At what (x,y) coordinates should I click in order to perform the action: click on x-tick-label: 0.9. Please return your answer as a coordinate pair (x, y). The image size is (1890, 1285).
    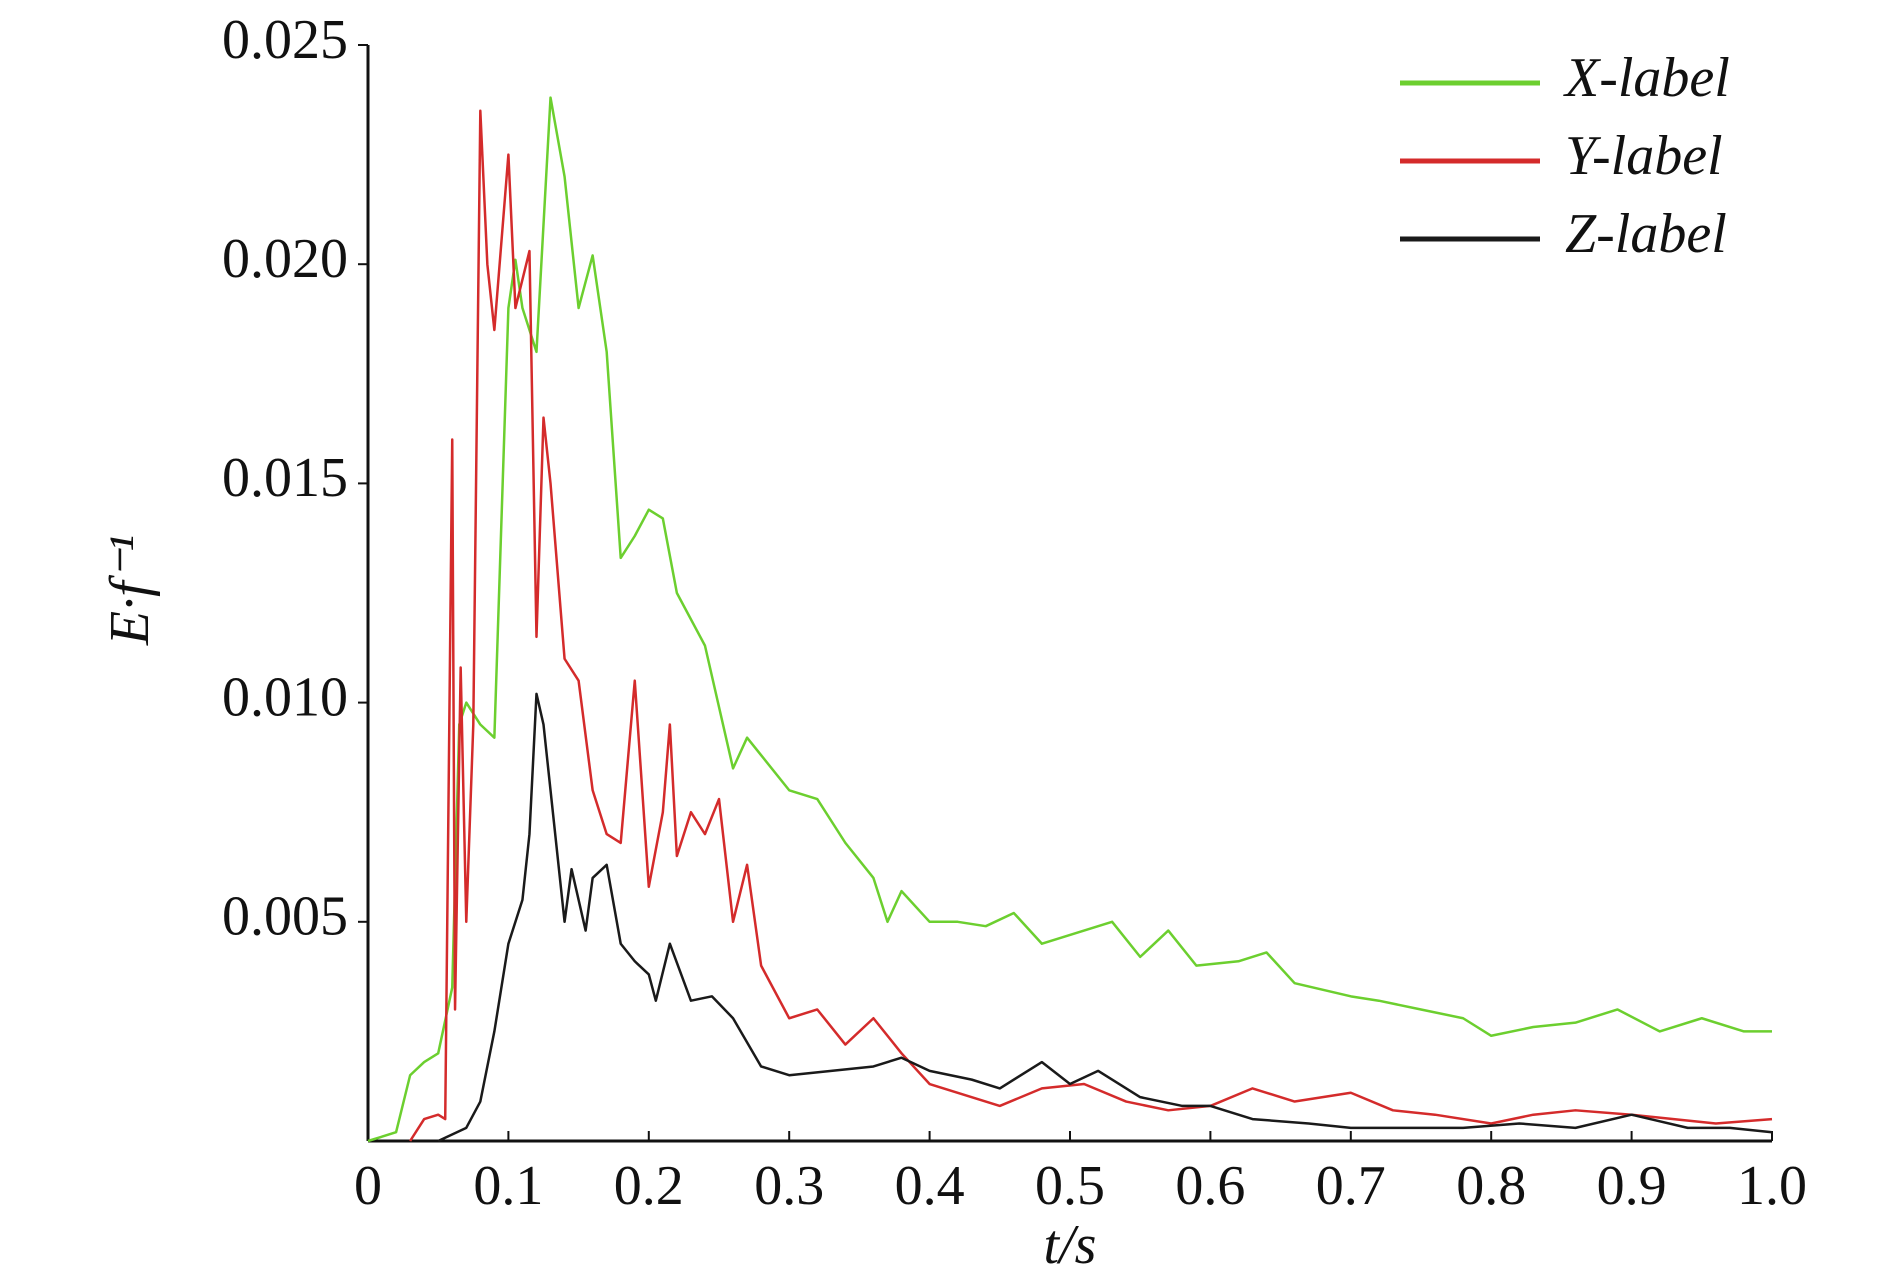
    Looking at the image, I should click on (1632, 1186).